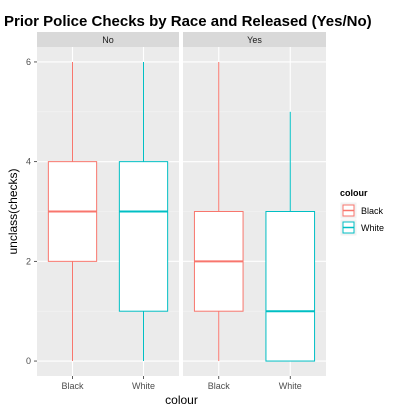  What do you see at coordinates (28, 261) in the screenshot?
I see `y-tick-label: 2` at bounding box center [28, 261].